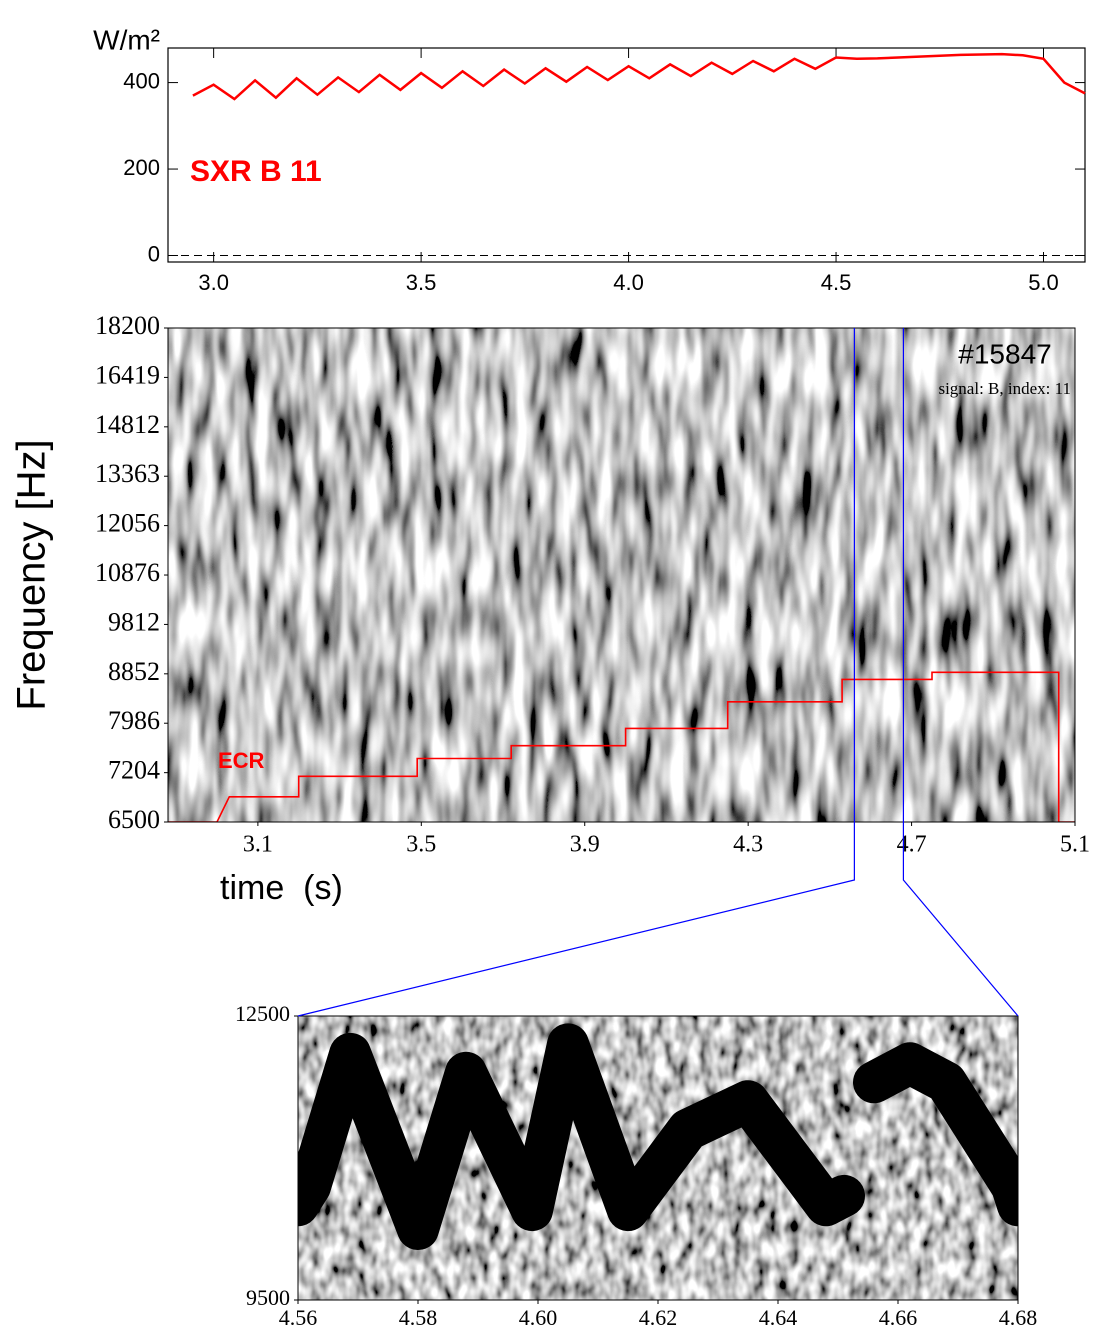 This screenshot has height=1328, width=1096. What do you see at coordinates (585, 845) in the screenshot?
I see `x-tick-label: 3.9` at bounding box center [585, 845].